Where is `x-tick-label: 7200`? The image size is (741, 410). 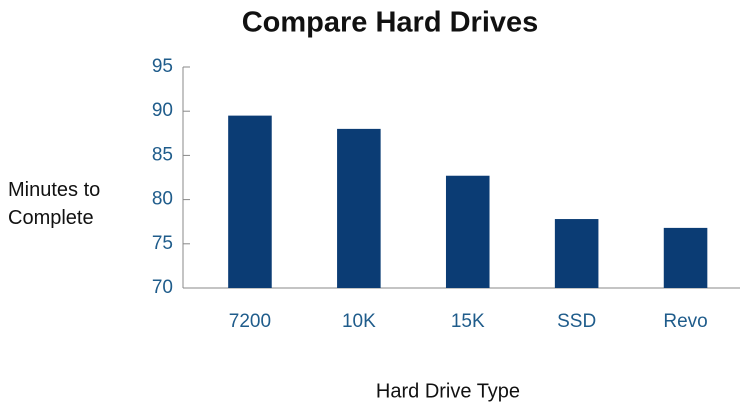
x-tick-label: 7200 is located at coordinates (250, 321).